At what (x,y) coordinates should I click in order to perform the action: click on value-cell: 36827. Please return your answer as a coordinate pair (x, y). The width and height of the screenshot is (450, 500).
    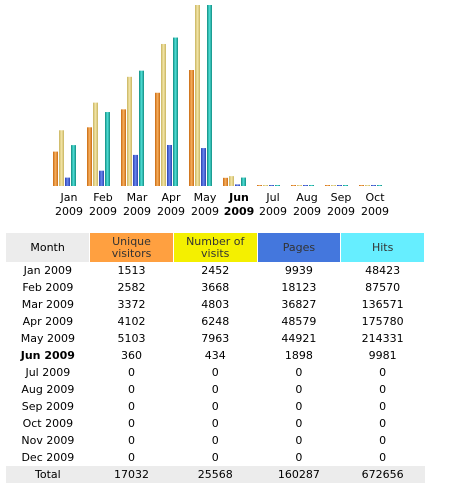
    Looking at the image, I should click on (299, 304).